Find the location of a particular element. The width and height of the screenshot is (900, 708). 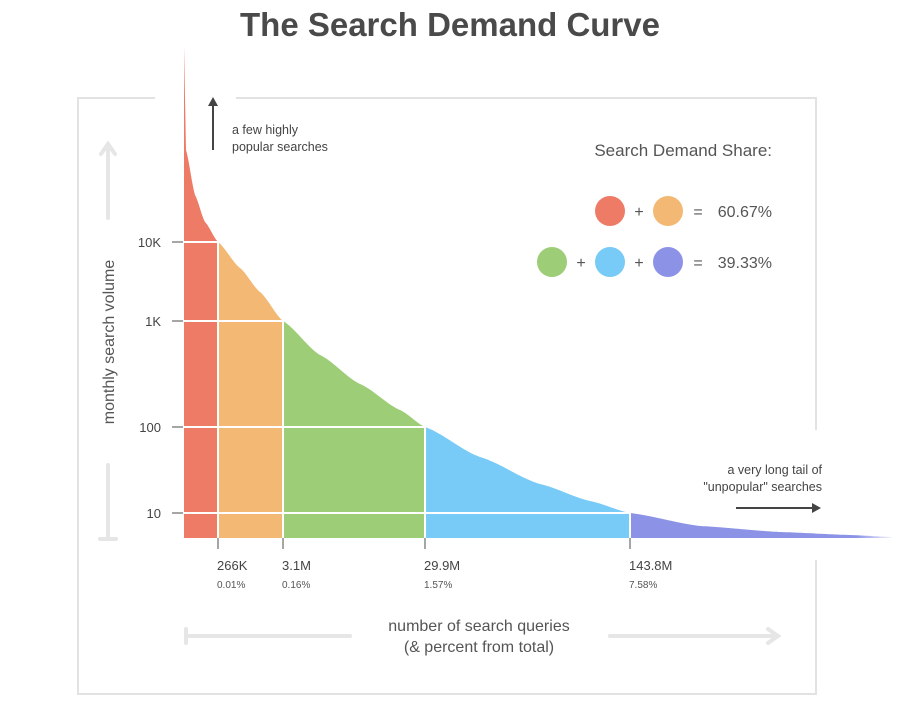

head-annotation: a few highly popular searches is located at coordinates (268, 125).